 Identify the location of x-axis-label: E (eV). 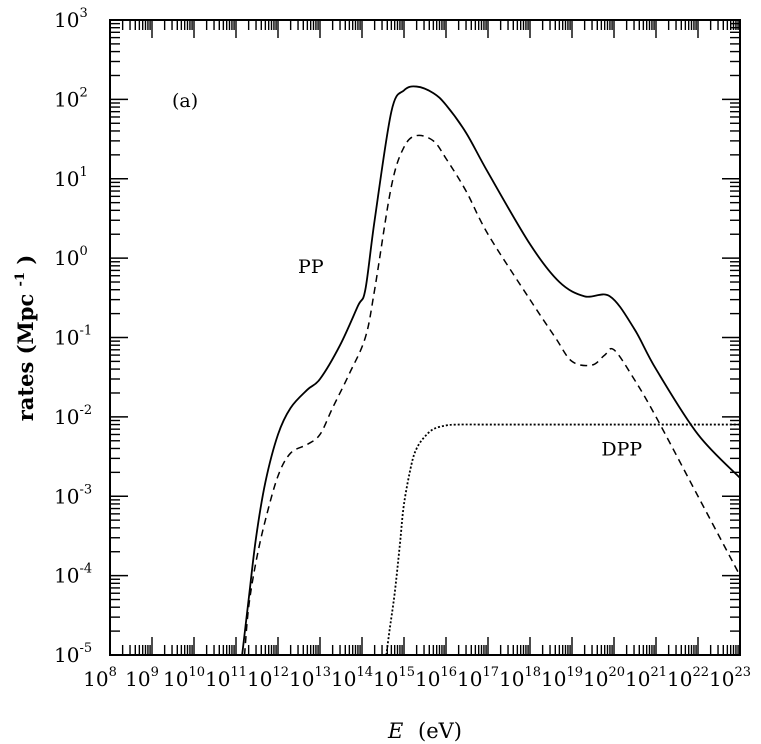
(424, 731).